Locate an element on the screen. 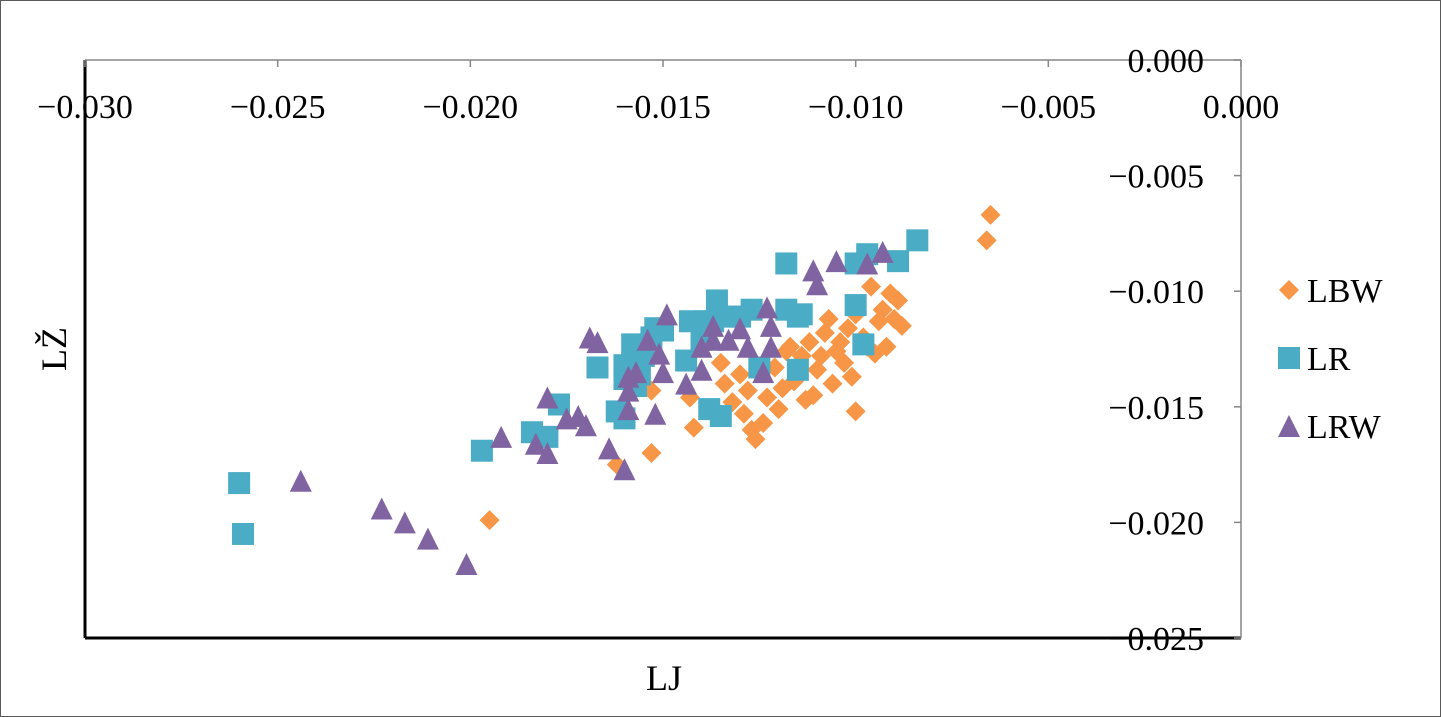 The height and width of the screenshot is (717, 1441). y-tick-label: −0.015 is located at coordinates (1156, 408).